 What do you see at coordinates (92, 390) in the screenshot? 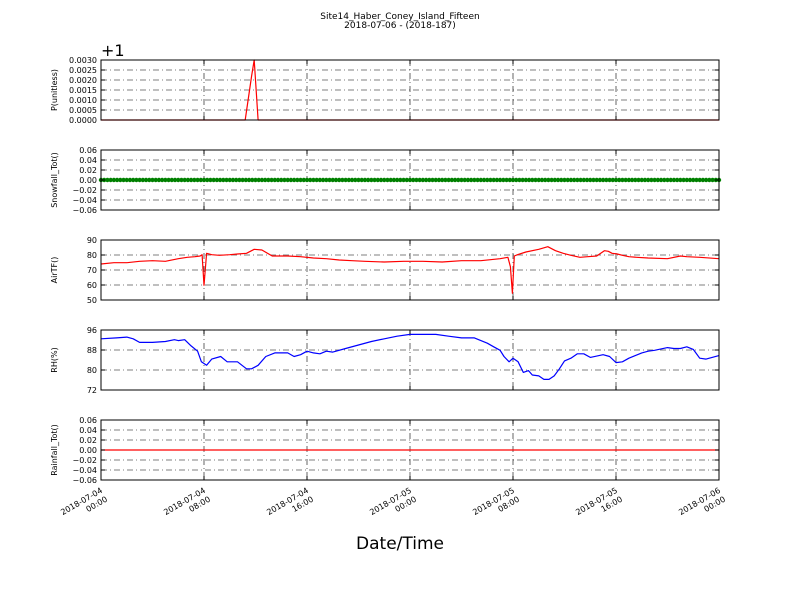
I see `y-tick-label: 72` at bounding box center [92, 390].